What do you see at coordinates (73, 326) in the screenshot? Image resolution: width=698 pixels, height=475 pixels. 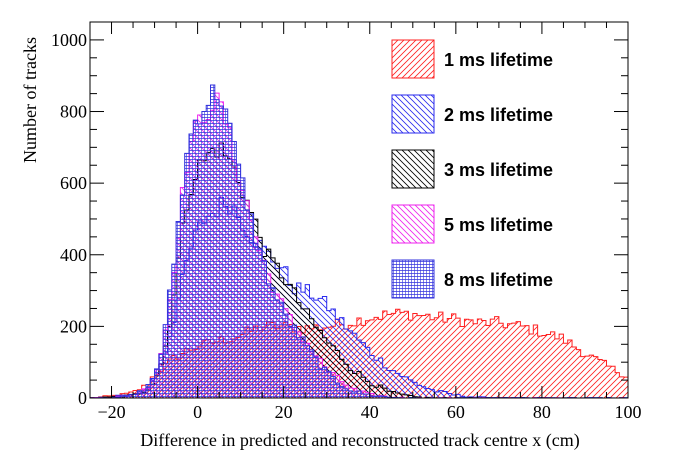 I see `y-tick-label: 200` at bounding box center [73, 326].